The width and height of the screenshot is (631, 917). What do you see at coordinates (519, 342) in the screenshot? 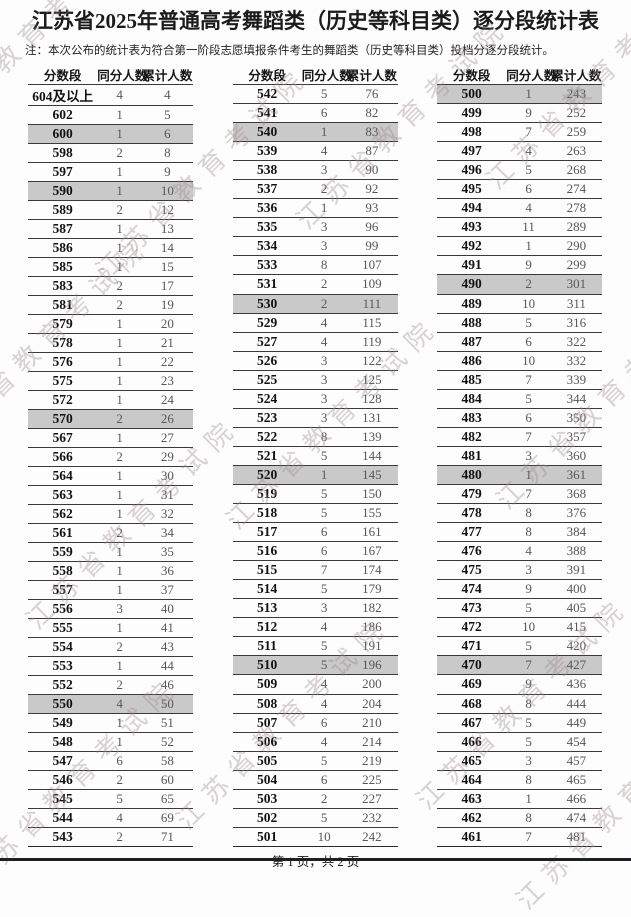
I see `table-row: 487 6 322` at bounding box center [519, 342].